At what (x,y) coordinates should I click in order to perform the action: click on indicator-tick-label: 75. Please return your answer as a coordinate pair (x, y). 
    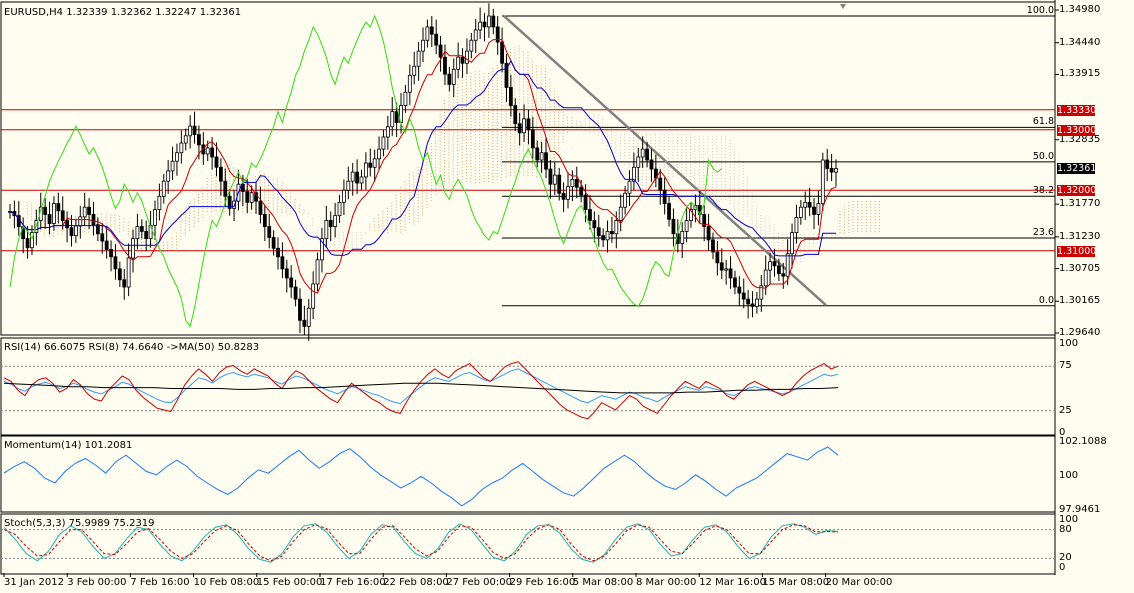
    Looking at the image, I should click on (1065, 366).